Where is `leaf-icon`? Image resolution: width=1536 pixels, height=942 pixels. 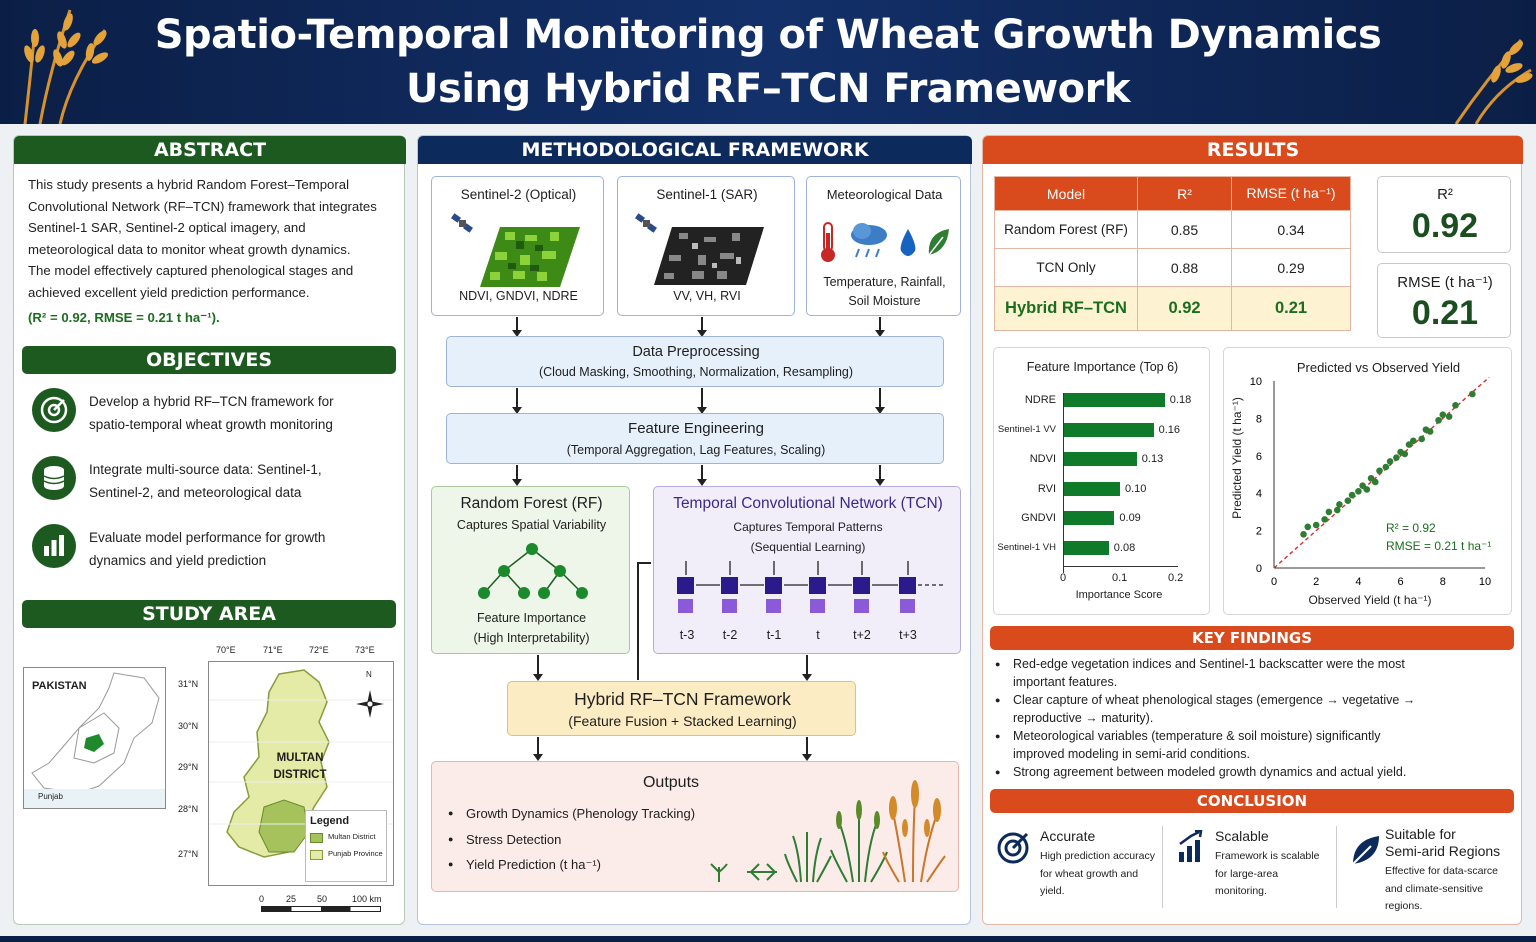 leaf-icon is located at coordinates (938, 242).